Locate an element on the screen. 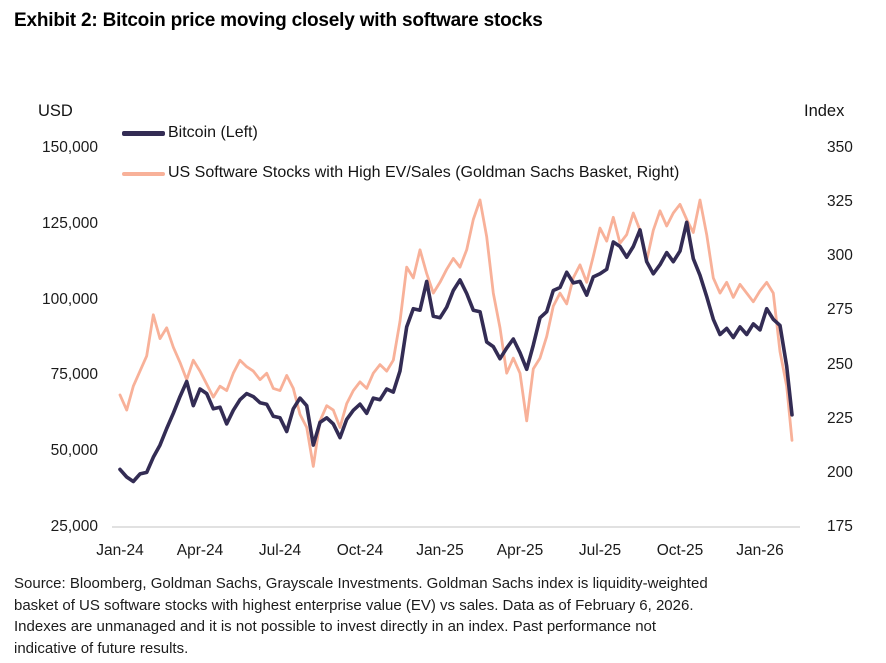 The height and width of the screenshot is (663, 886). software-legend-swatch is located at coordinates (143, 174).